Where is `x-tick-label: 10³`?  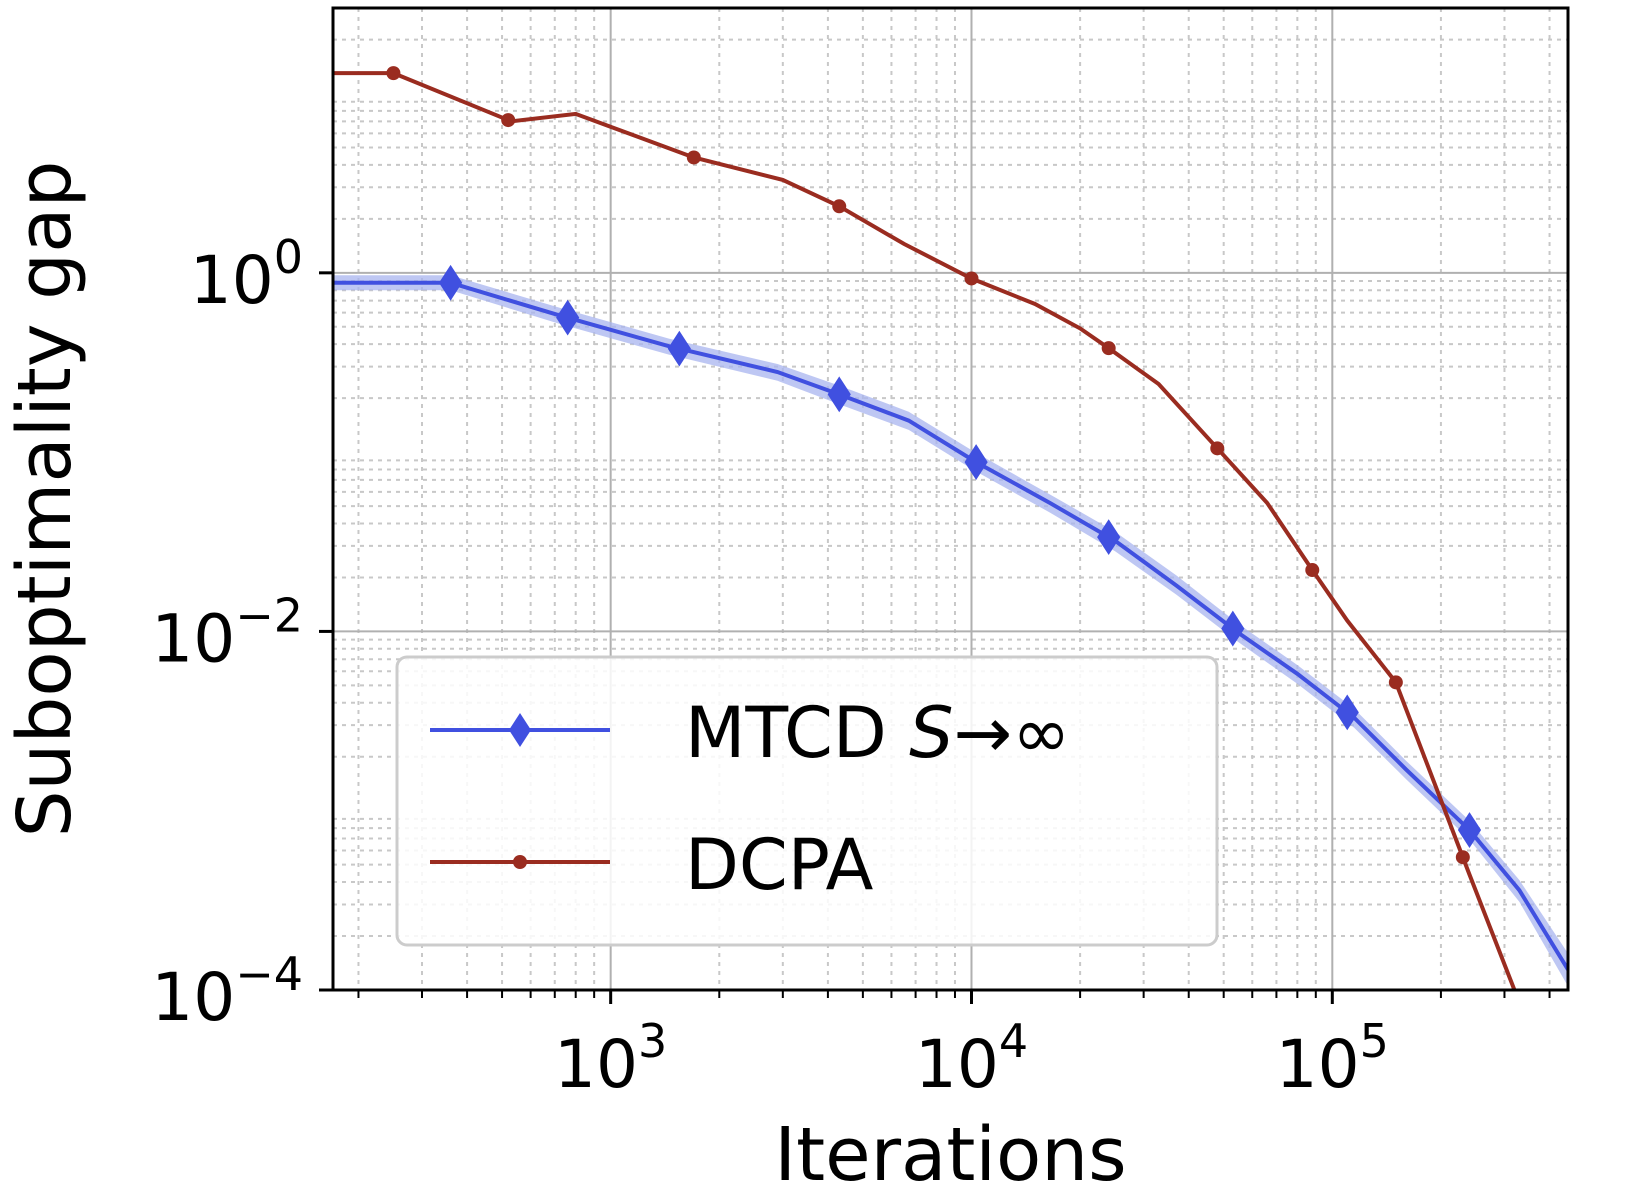
x-tick-label: 10³ is located at coordinates (610, 1058).